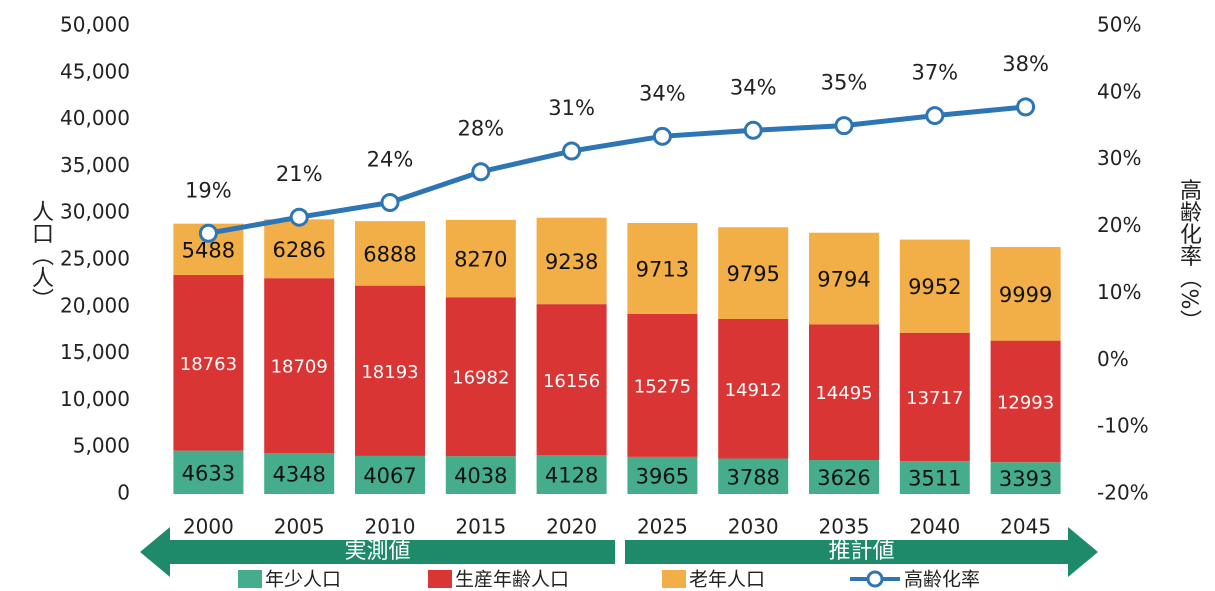  I want to click on y-tick-label: 35,000, so click(95, 165).